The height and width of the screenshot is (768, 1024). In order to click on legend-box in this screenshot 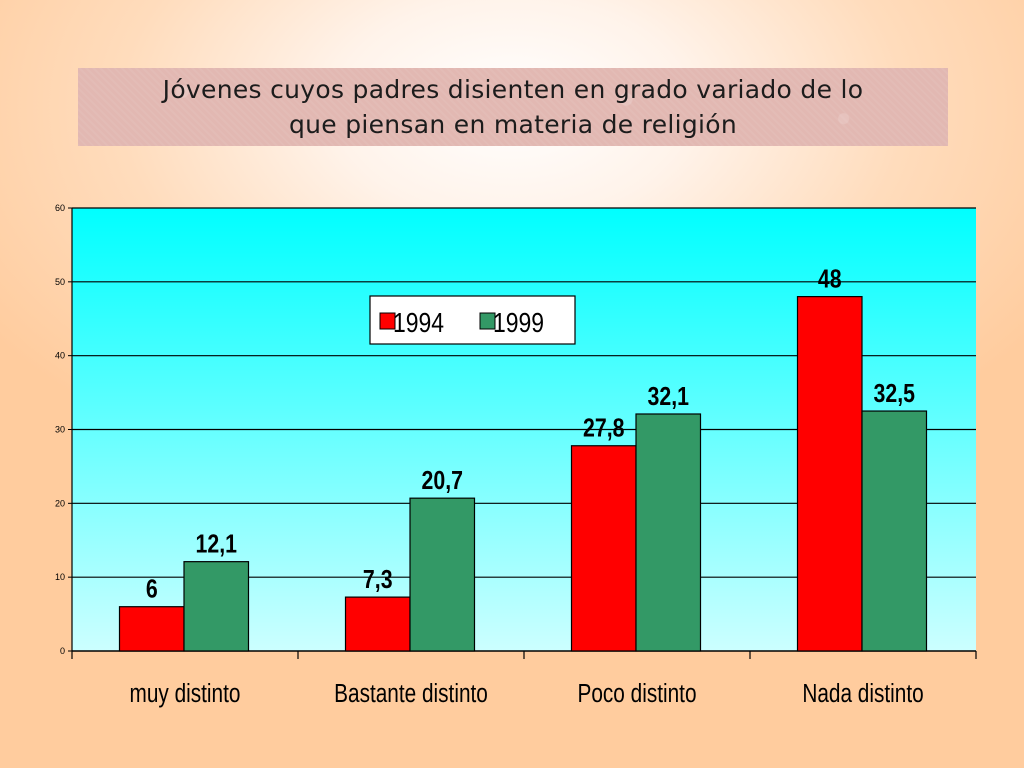, I will do `click(472, 320)`.